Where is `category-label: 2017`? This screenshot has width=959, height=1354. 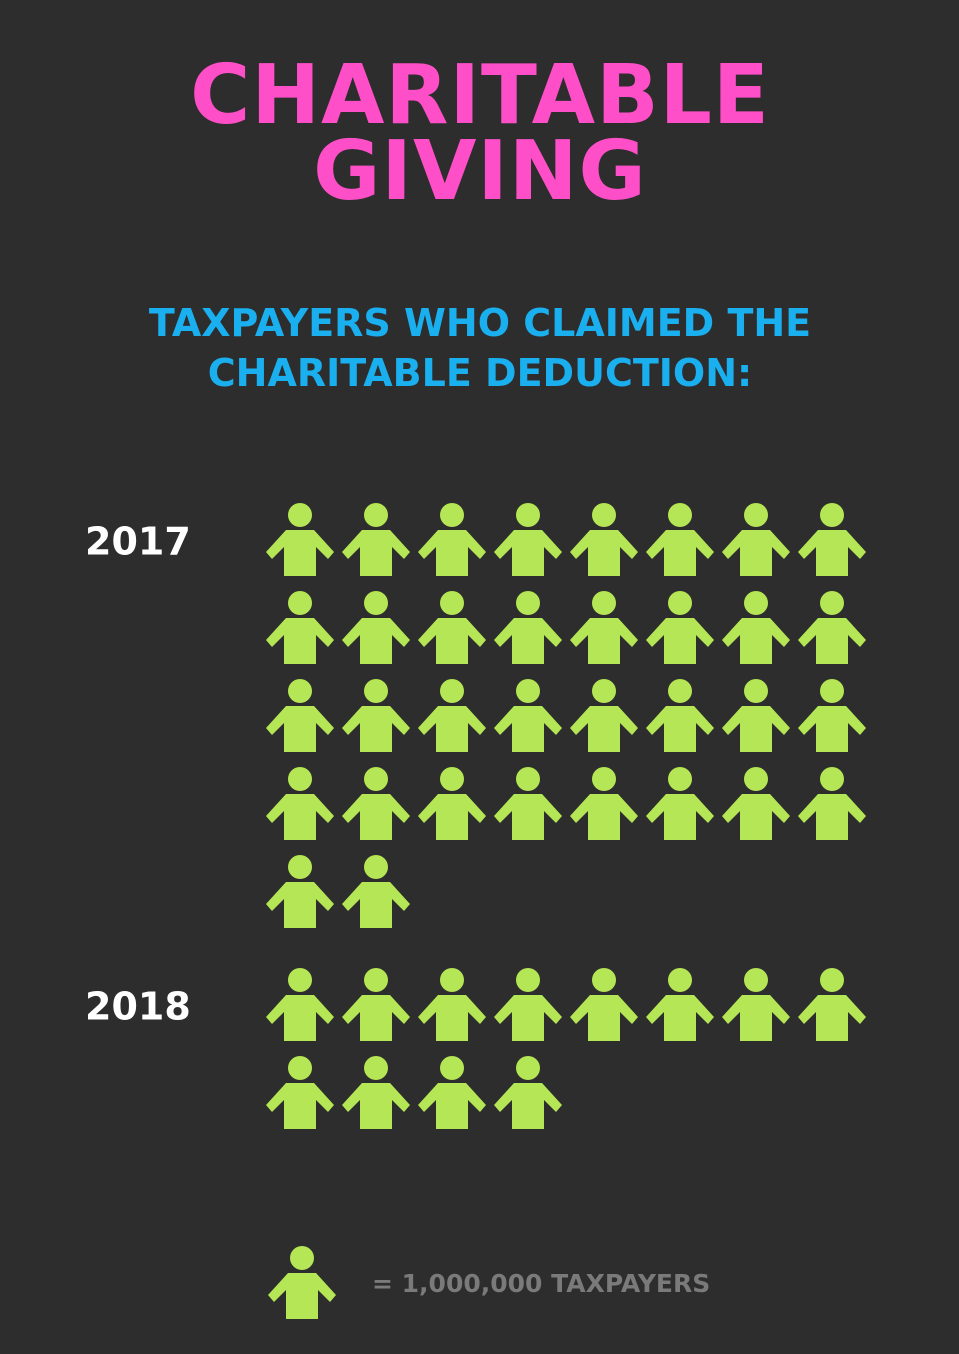 category-label: 2017 is located at coordinates (138, 542).